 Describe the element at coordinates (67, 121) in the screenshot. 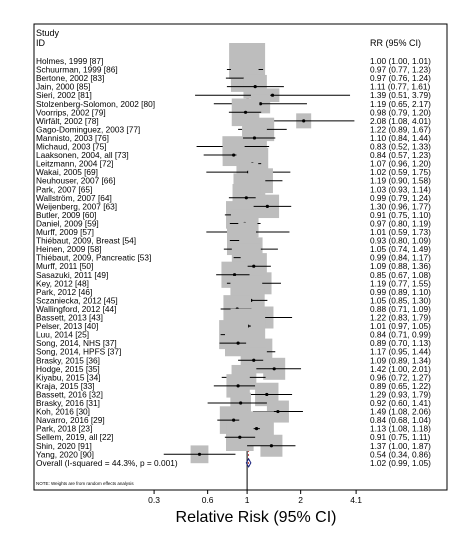

I see `study-label: Wirfält, 2002 [78]` at that location.